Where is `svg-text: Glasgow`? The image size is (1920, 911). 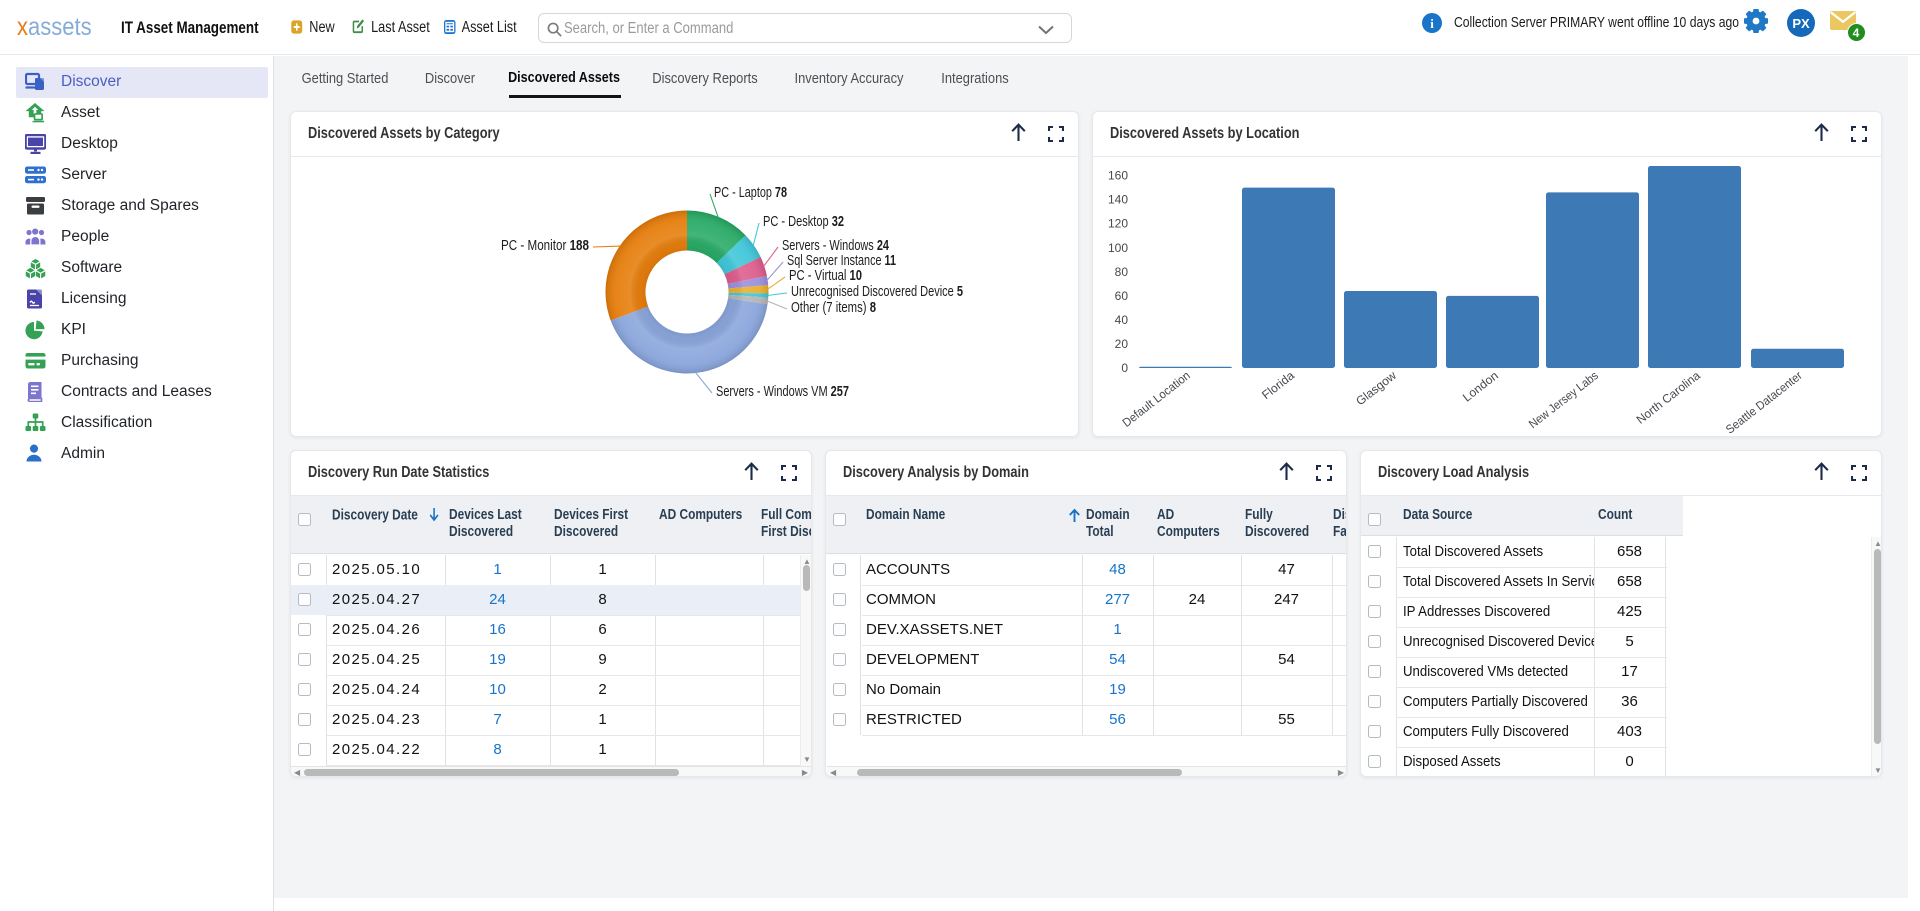
svg-text: Glasgow is located at coordinates (1376, 388).